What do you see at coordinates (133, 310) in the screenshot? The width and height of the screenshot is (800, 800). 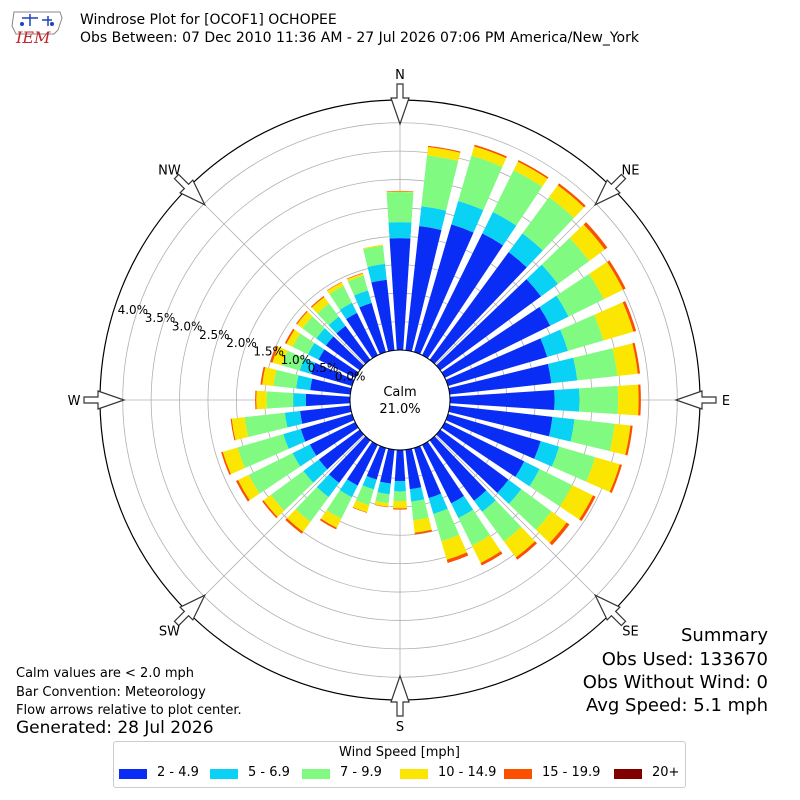 I see `radial-tick-label: 4.0%` at bounding box center [133, 310].